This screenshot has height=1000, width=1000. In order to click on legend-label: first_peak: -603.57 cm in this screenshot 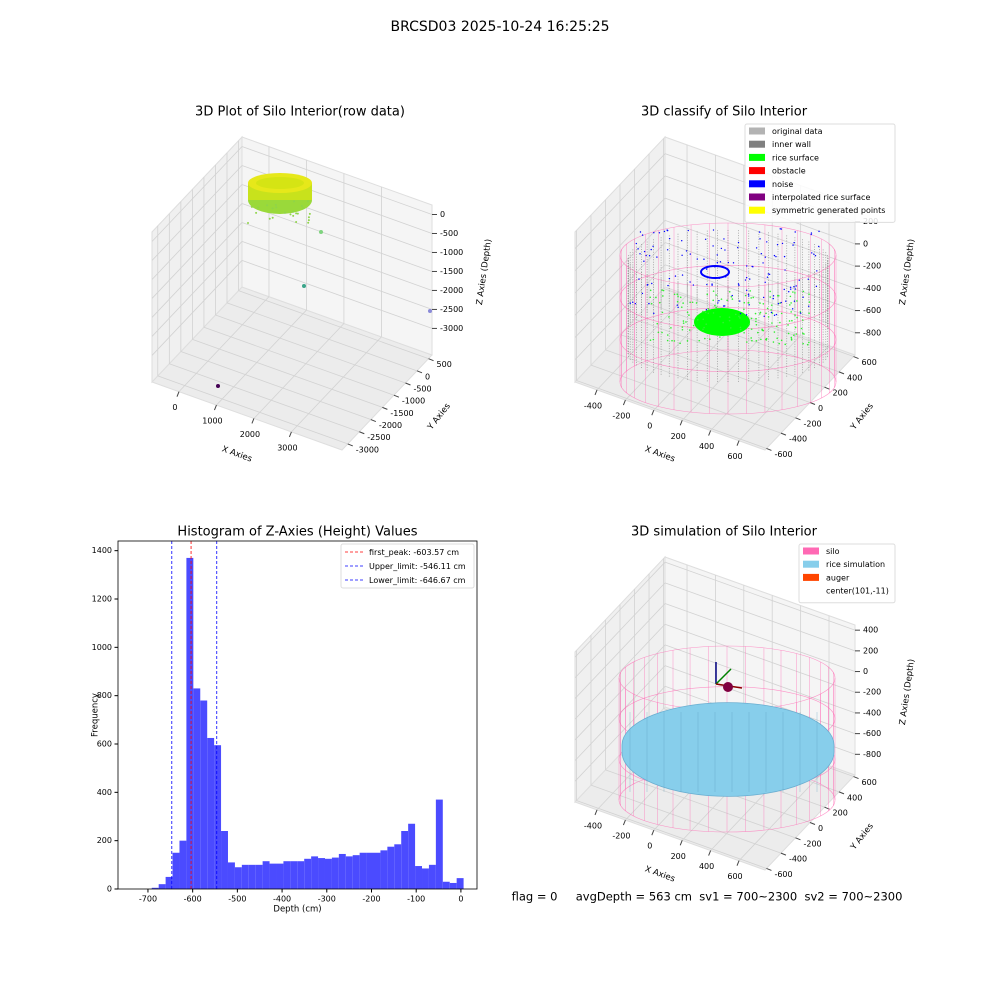, I will do `click(414, 552)`.